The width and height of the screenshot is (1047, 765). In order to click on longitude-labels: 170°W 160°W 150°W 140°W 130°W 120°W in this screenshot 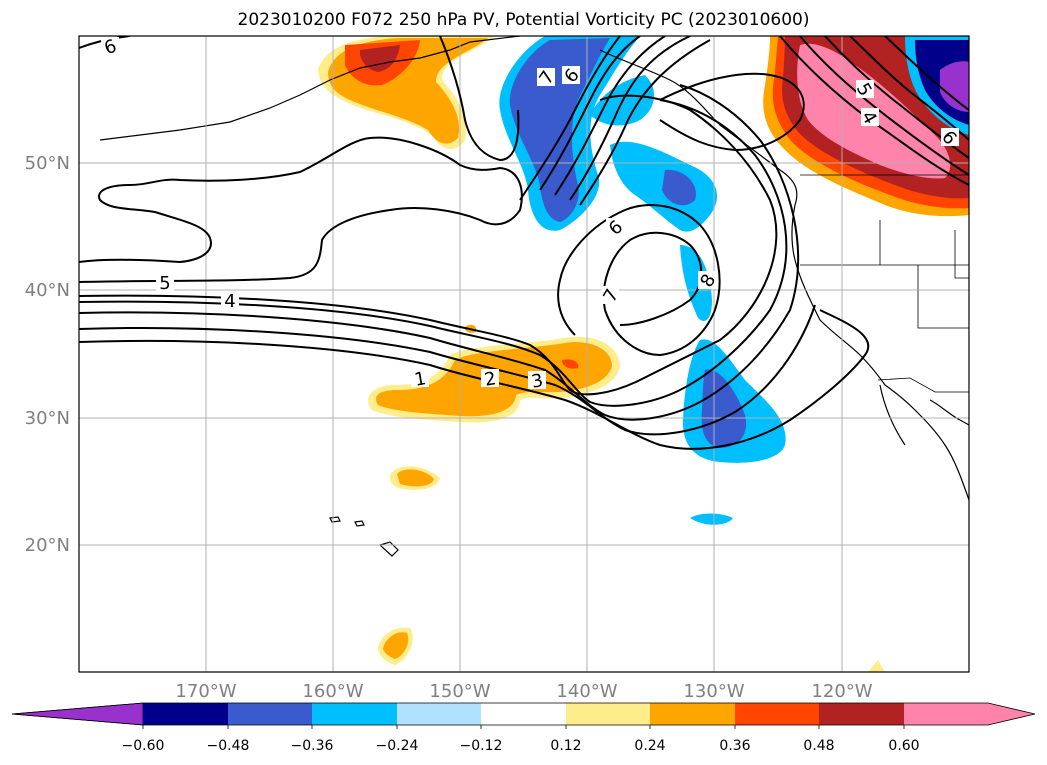, I will do `click(523, 691)`.